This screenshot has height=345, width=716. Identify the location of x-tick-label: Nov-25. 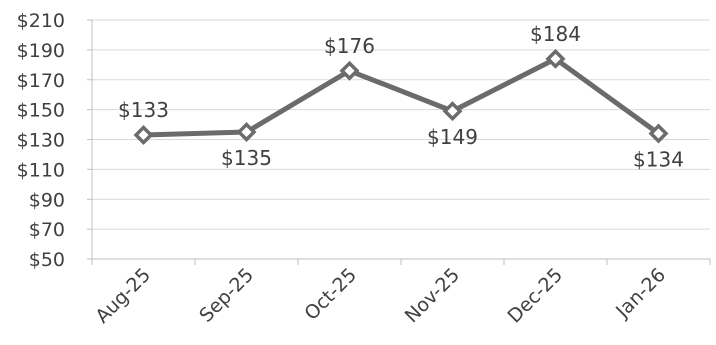
(432, 295).